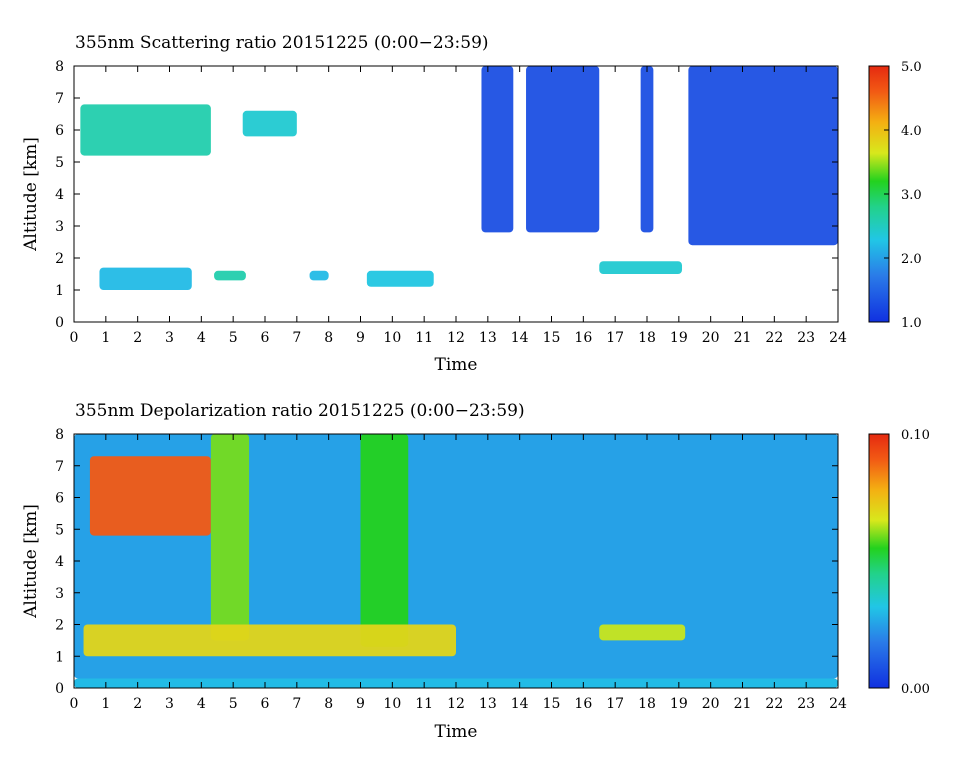  I want to click on colorbar-gradient, so click(879, 561).